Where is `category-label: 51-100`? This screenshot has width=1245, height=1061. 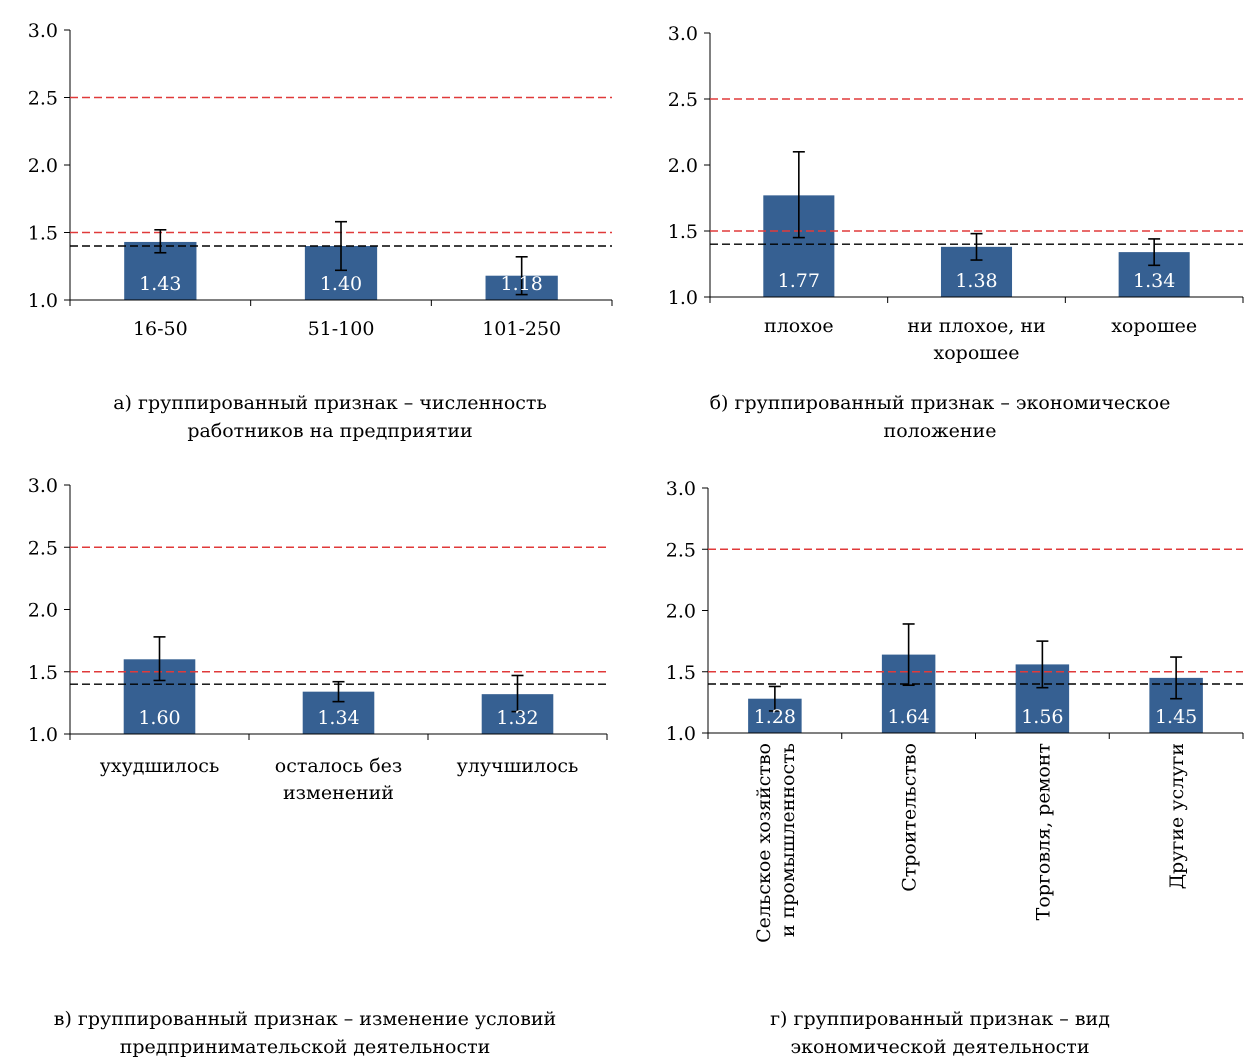
category-label: 51-100 is located at coordinates (341, 329).